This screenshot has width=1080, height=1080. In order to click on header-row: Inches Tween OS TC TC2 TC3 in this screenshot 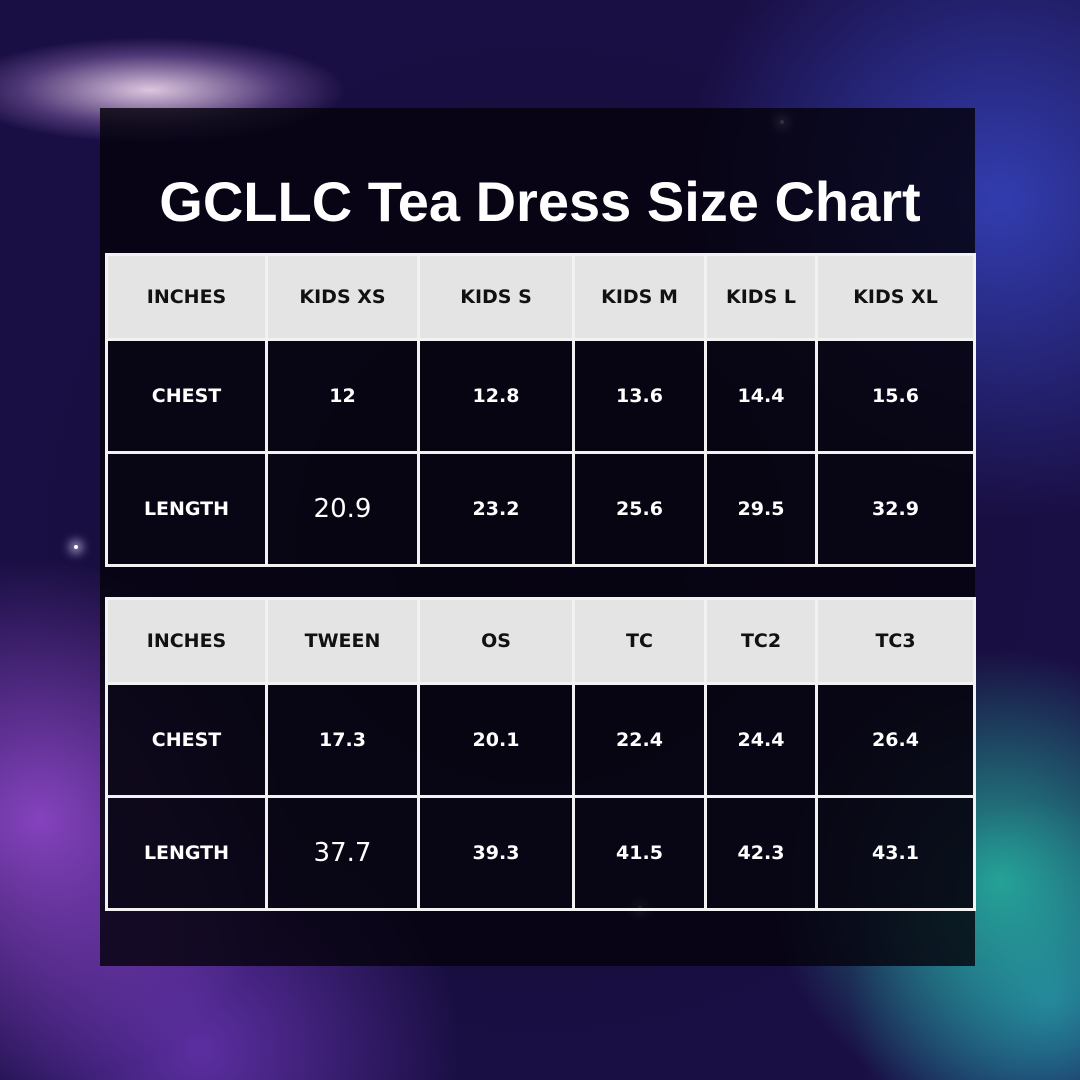, I will do `click(540, 641)`.